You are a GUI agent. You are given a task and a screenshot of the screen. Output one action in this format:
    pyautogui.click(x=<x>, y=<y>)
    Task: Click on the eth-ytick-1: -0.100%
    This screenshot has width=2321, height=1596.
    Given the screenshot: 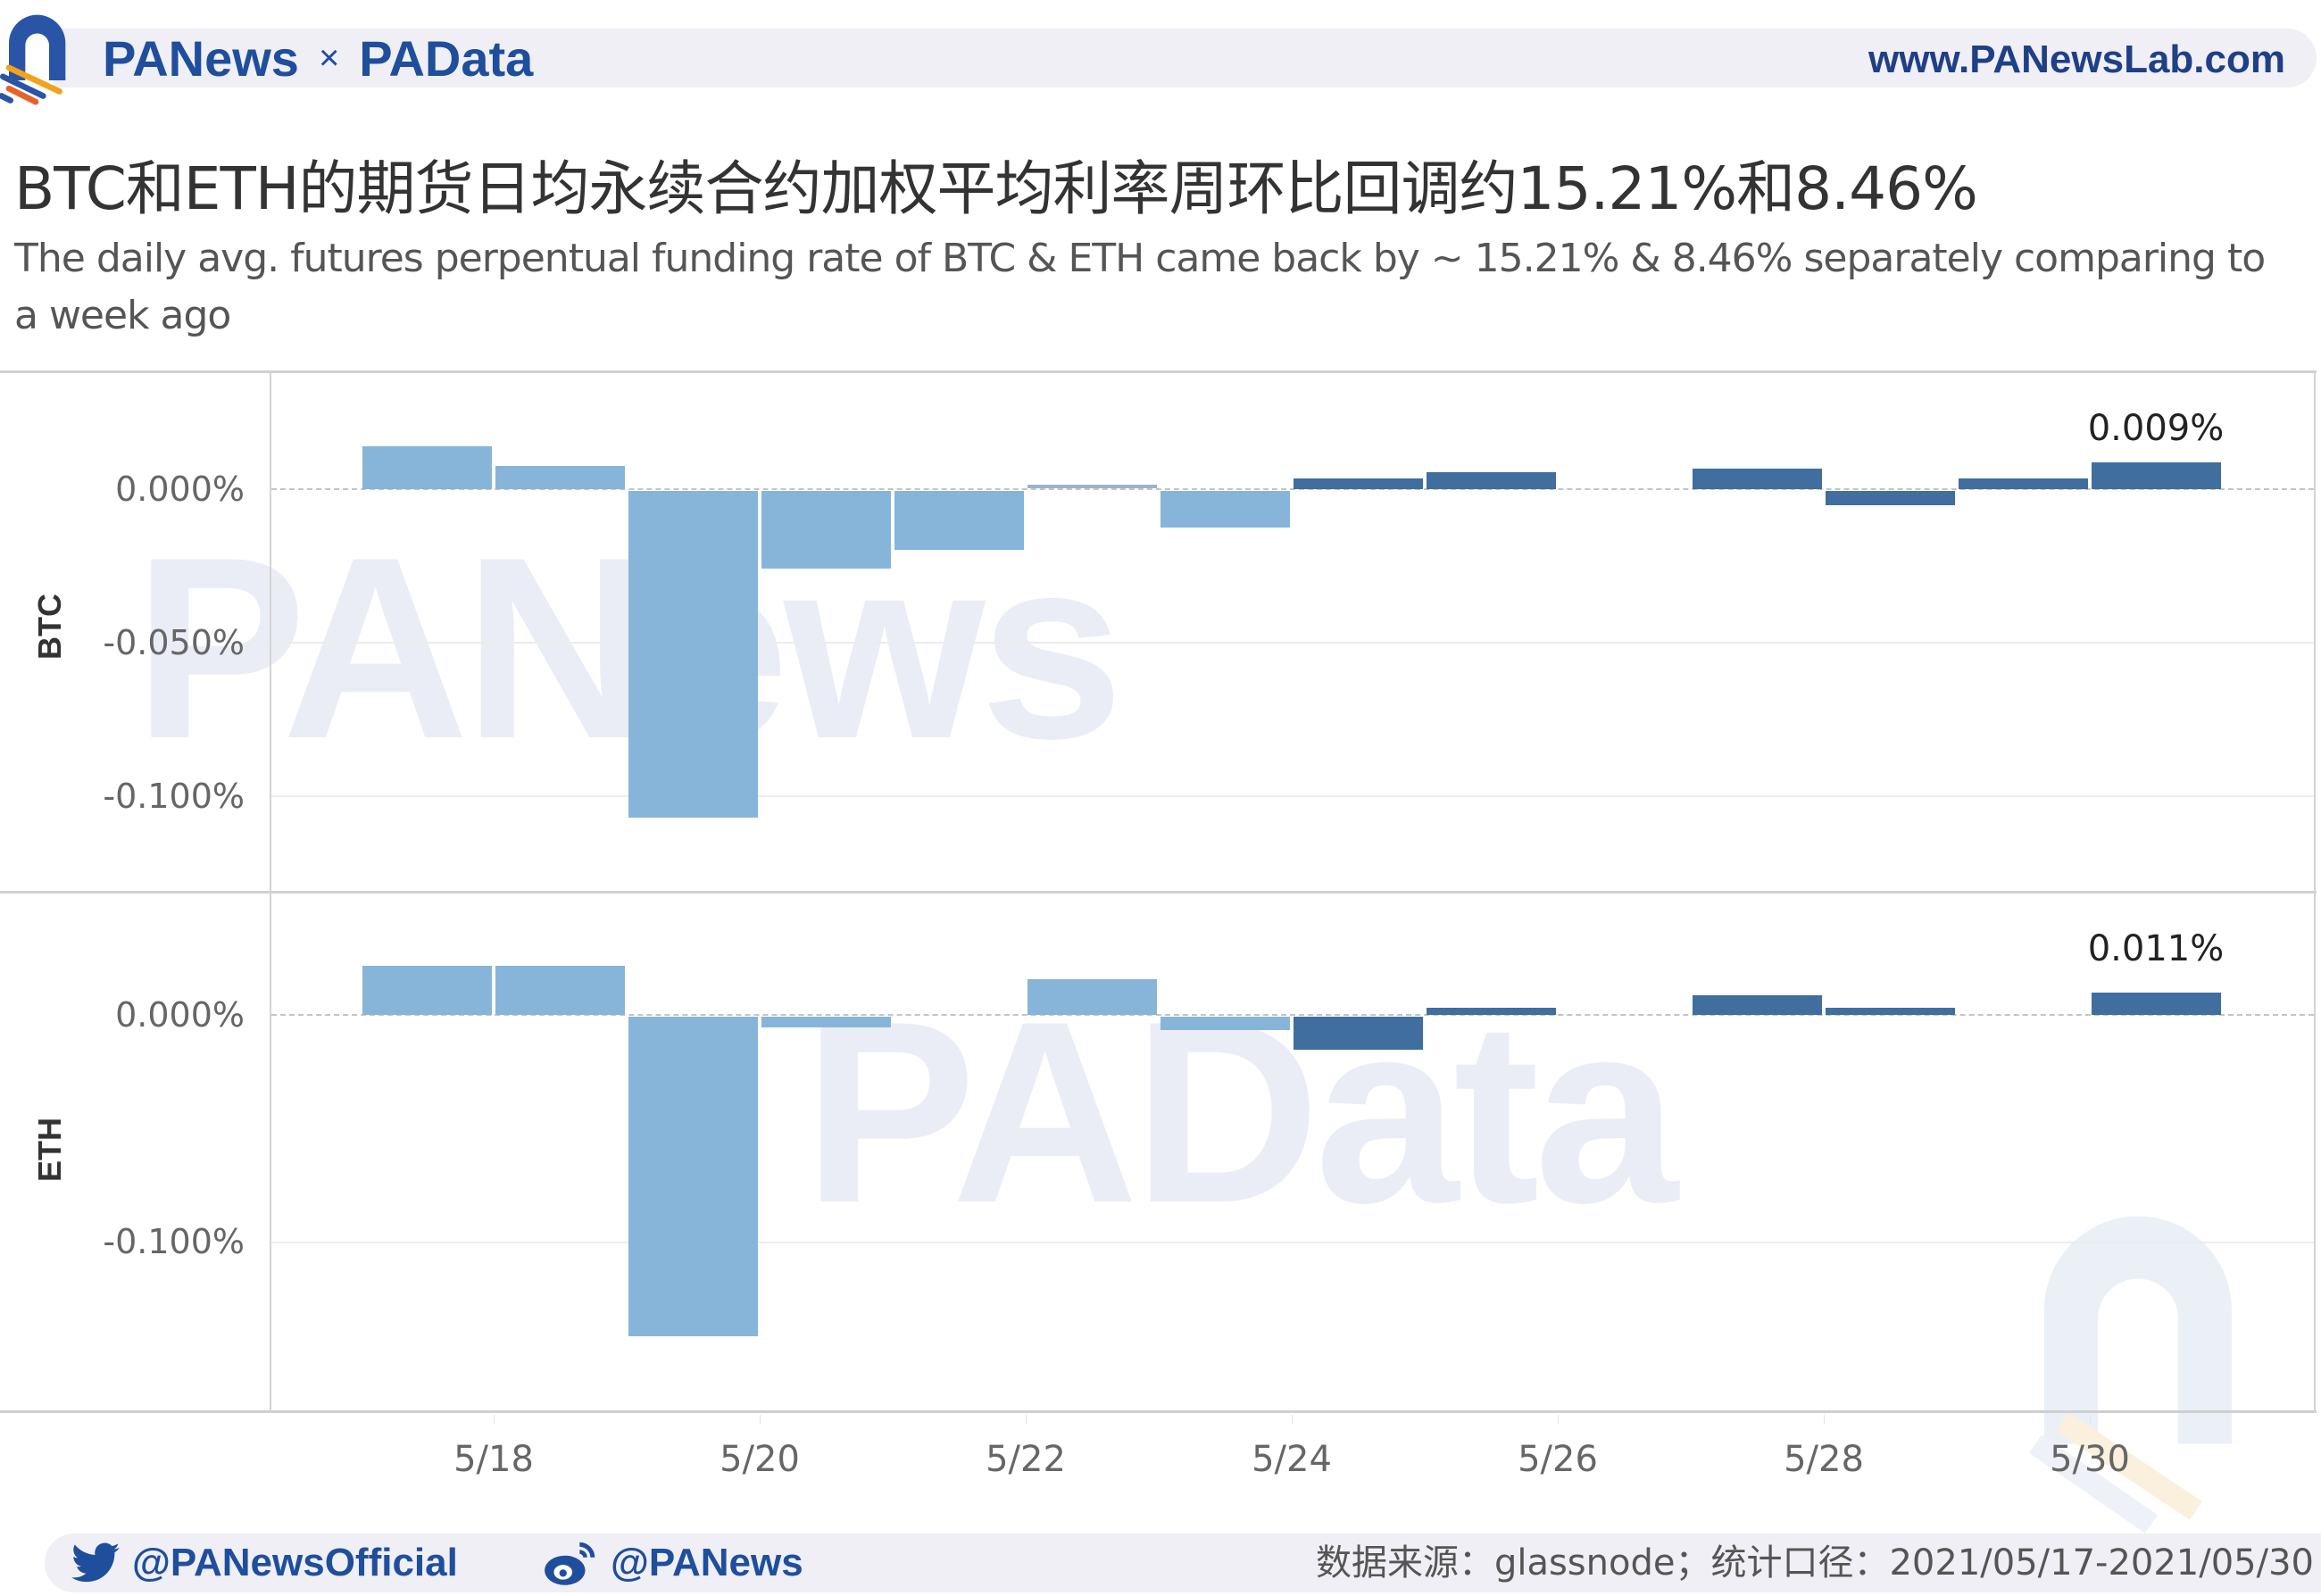 What is the action you would take?
    pyautogui.click(x=174, y=1242)
    